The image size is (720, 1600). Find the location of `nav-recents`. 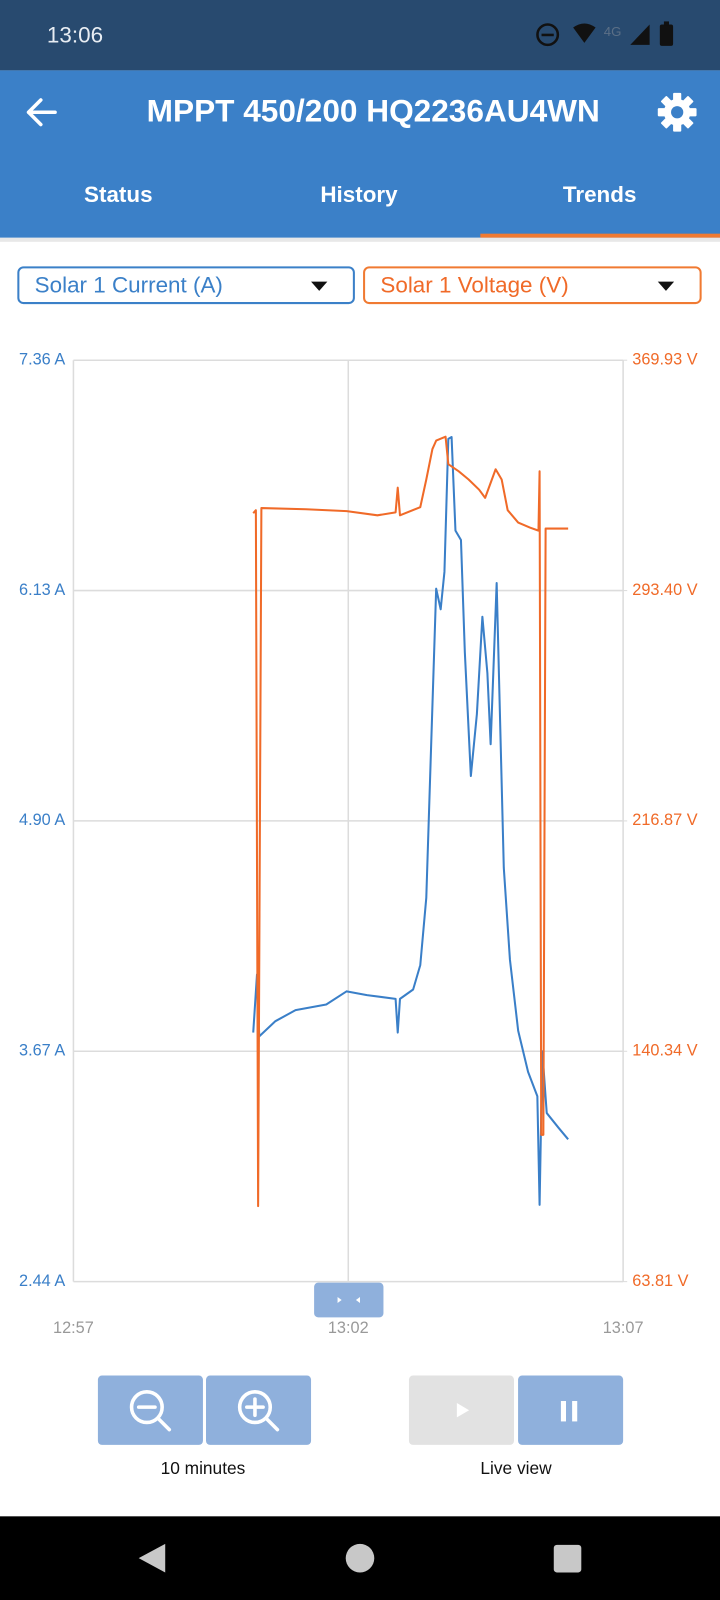

nav-recents is located at coordinates (567, 1558).